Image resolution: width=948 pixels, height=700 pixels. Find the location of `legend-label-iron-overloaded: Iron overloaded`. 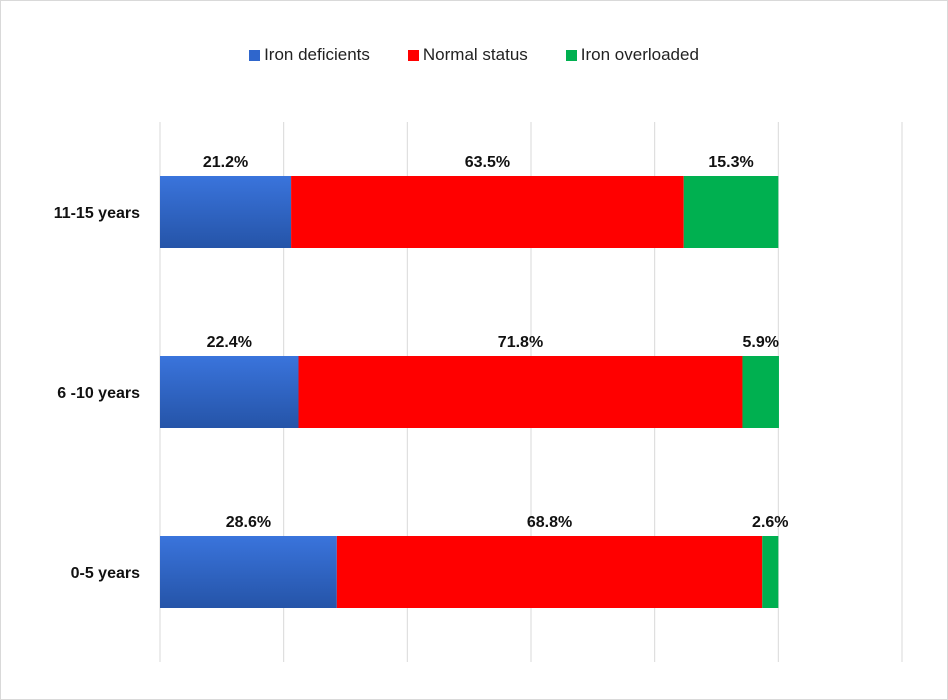

legend-label-iron-overloaded: Iron overloaded is located at coordinates (639, 54).